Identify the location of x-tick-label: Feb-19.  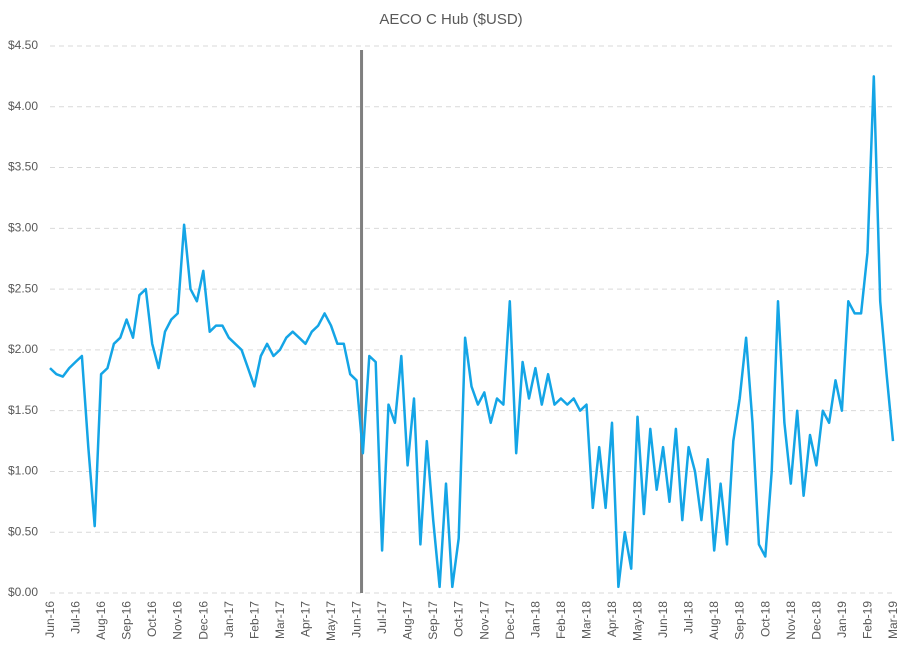
(867, 620).